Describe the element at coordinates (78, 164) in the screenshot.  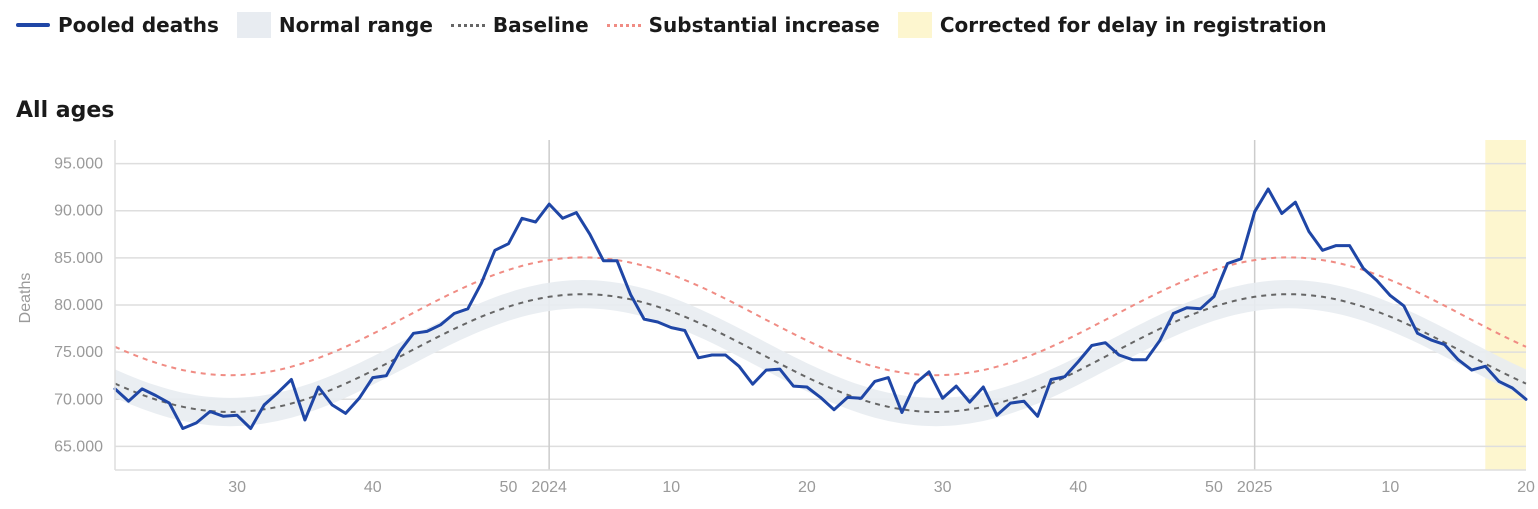
I see `y-tick-label: 95.000` at that location.